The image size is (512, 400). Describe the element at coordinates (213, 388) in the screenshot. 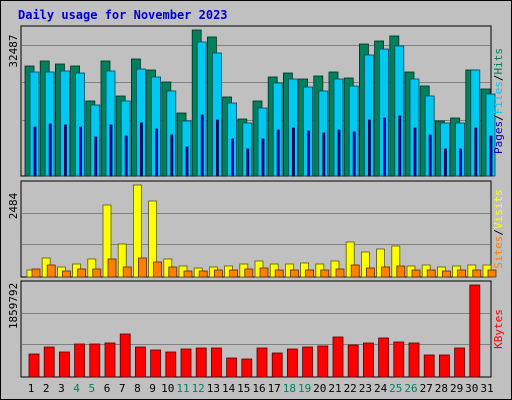

I see `x-tick-label-13: 13` at that location.